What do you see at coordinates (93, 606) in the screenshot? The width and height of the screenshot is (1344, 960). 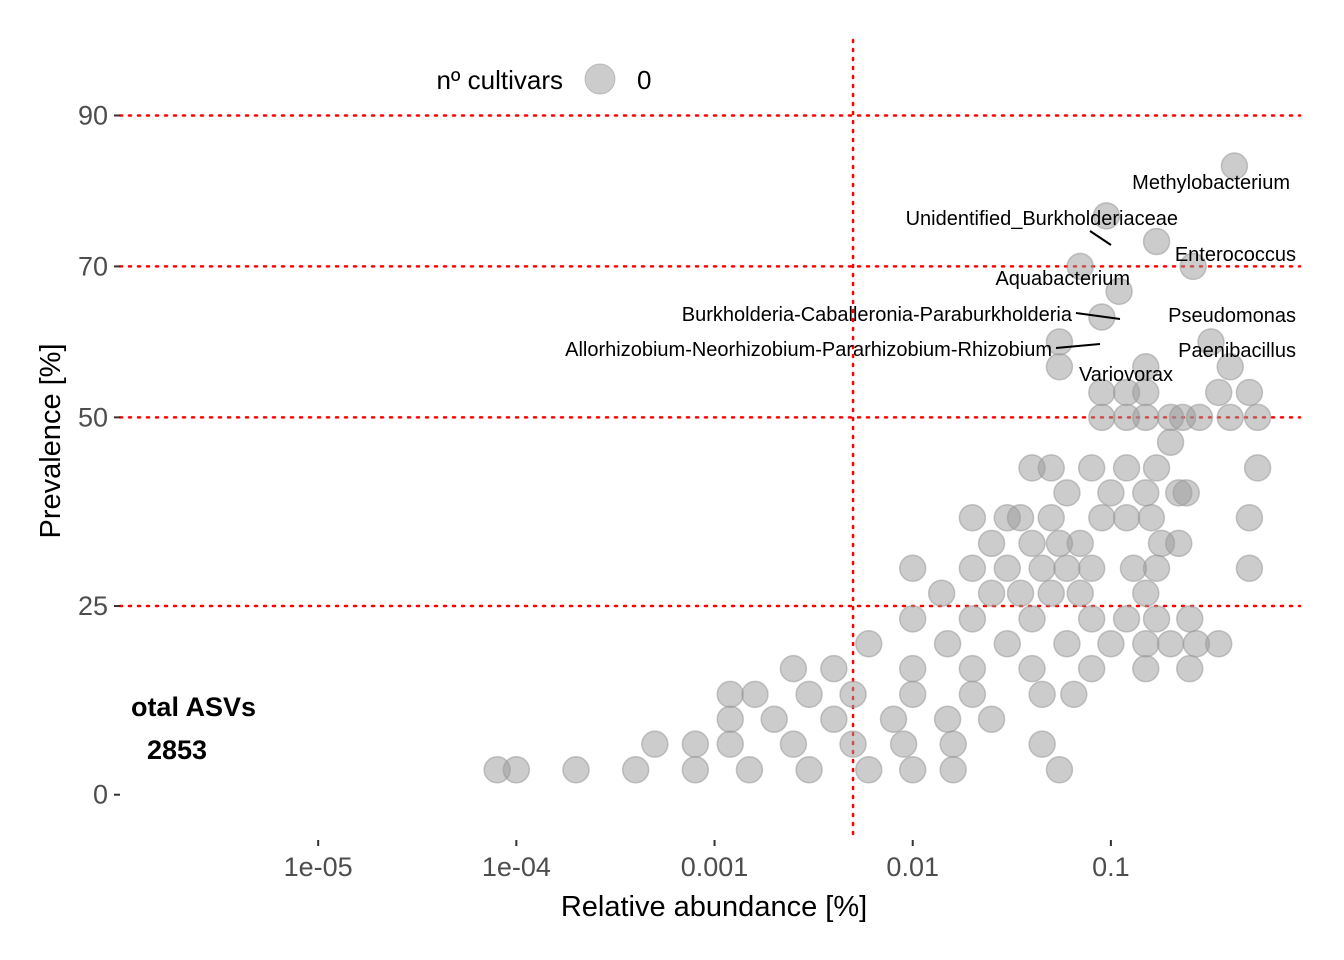 I see `y-tick-label: 25` at bounding box center [93, 606].